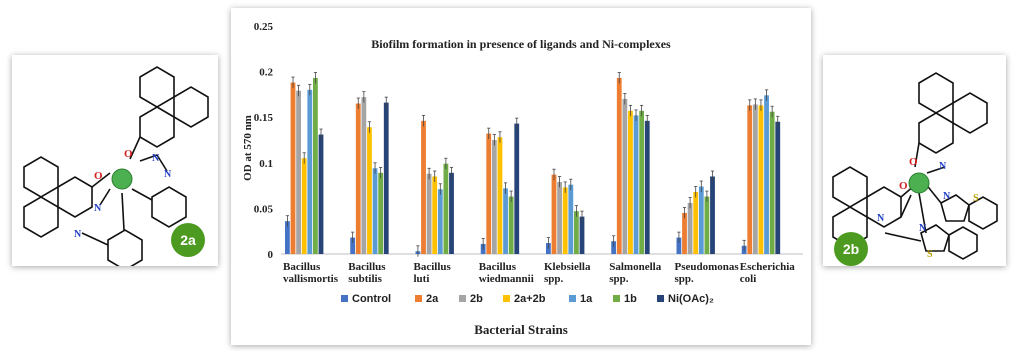 Image resolution: width=1015 pixels, height=351 pixels. I want to click on badge-2a-circle, so click(188, 240).